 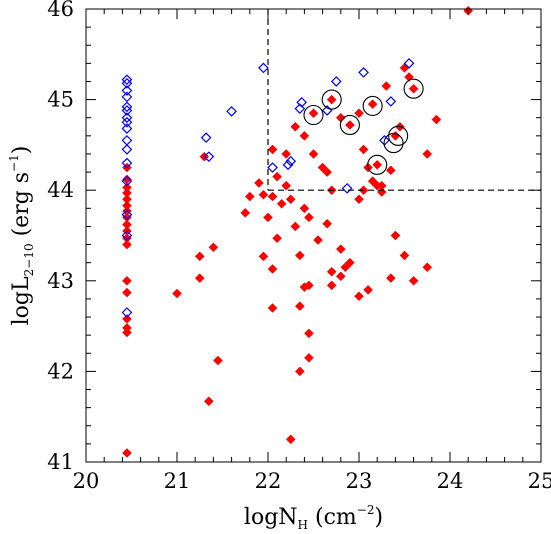 What do you see at coordinates (60, 462) in the screenshot?
I see `y-tick-label: 41` at bounding box center [60, 462].